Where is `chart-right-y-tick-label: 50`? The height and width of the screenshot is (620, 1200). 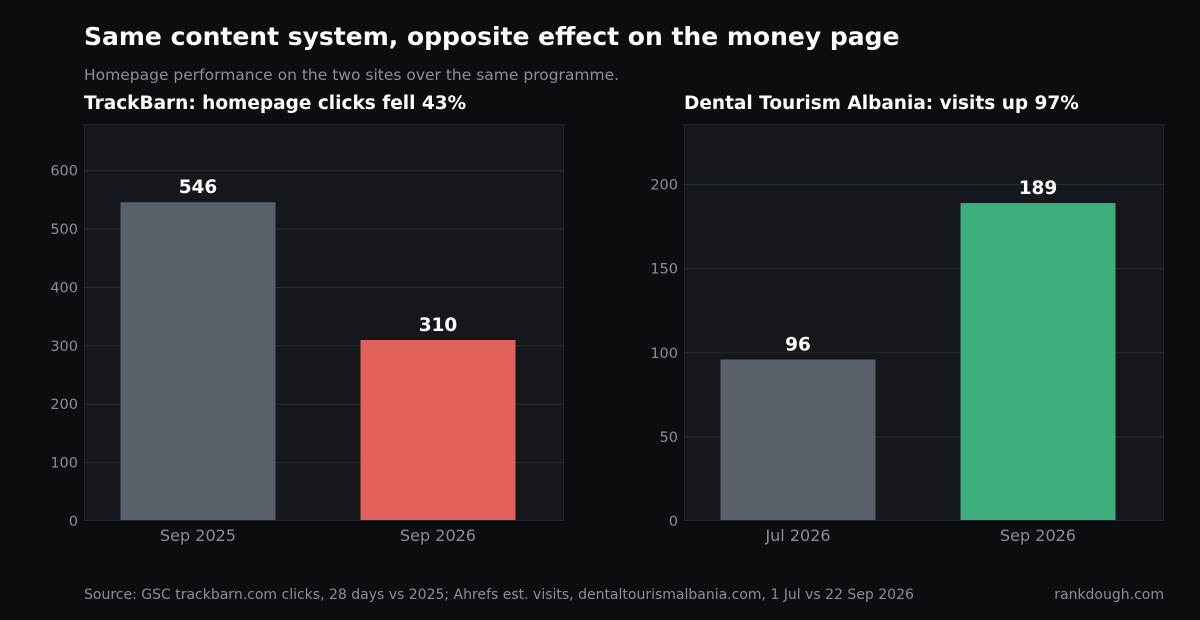 chart-right-y-tick-label: 50 is located at coordinates (669, 438).